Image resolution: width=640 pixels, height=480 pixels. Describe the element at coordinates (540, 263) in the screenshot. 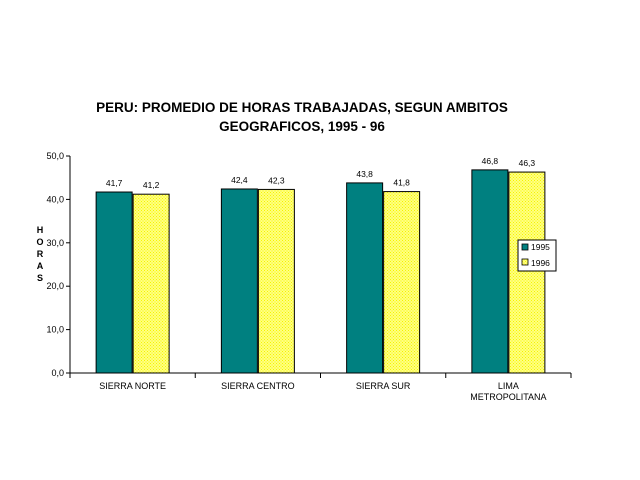

I see `legend-label-1996: 1996` at that location.